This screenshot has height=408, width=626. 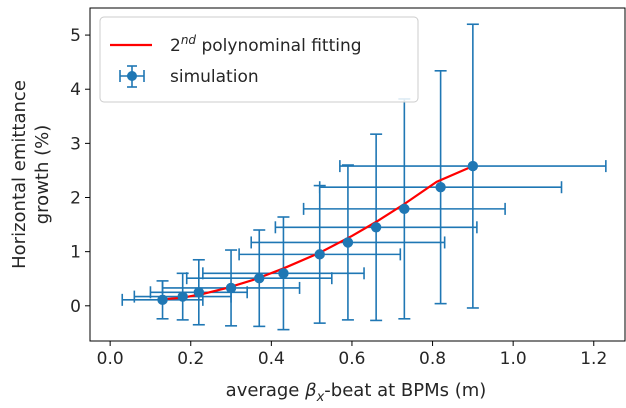 I want to click on legend-fit-label: 2nd polynominal fitting, so click(x=266, y=44).